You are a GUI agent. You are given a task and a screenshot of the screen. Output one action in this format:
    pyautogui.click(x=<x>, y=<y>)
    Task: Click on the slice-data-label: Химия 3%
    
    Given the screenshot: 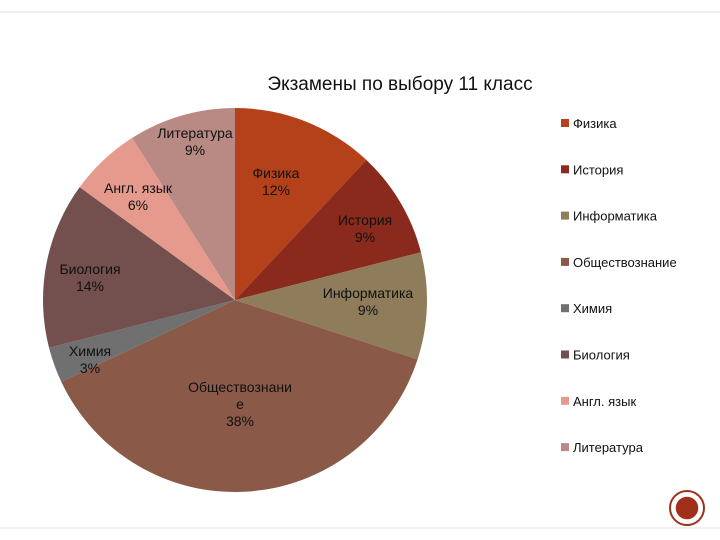 What is the action you would take?
    pyautogui.click(x=90, y=359)
    